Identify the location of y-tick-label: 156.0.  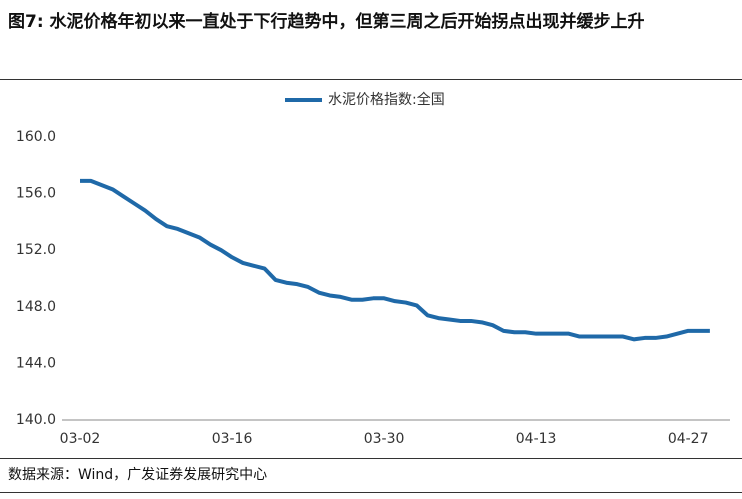
(36, 194).